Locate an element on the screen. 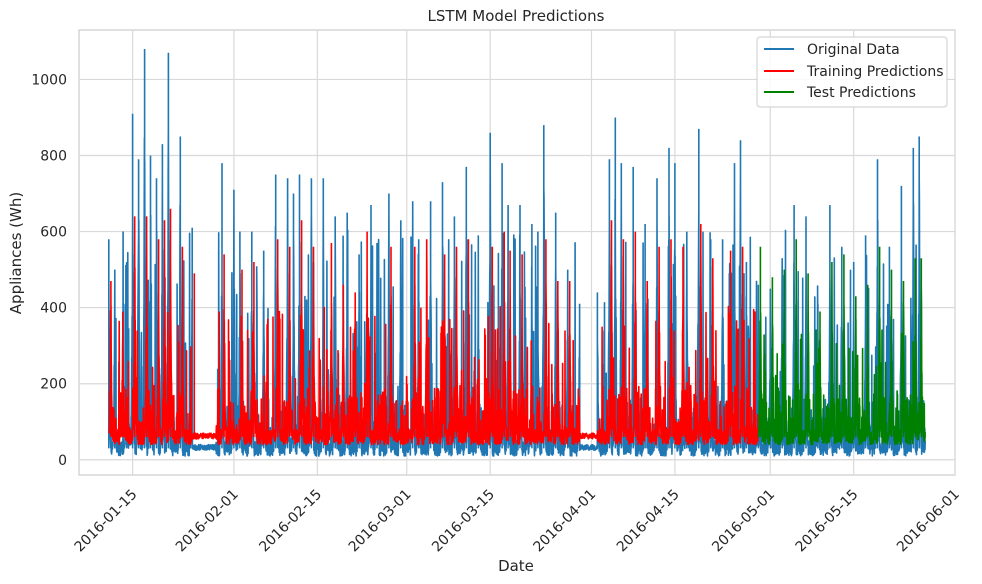 The height and width of the screenshot is (584, 982). y-tick-label: 600 is located at coordinates (53, 233).